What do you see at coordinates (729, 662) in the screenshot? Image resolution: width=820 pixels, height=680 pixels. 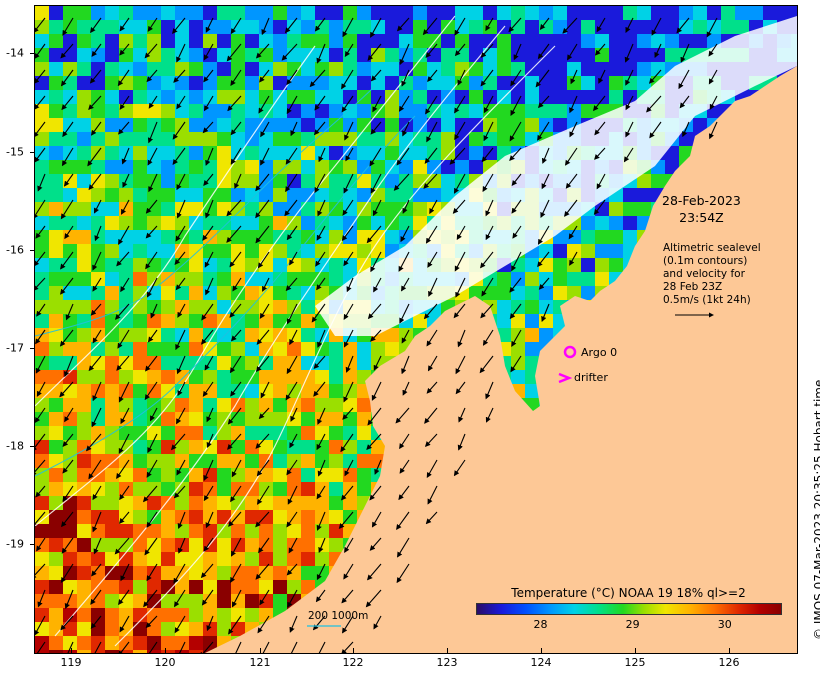 I see `x-tick-label: 126` at bounding box center [729, 662].